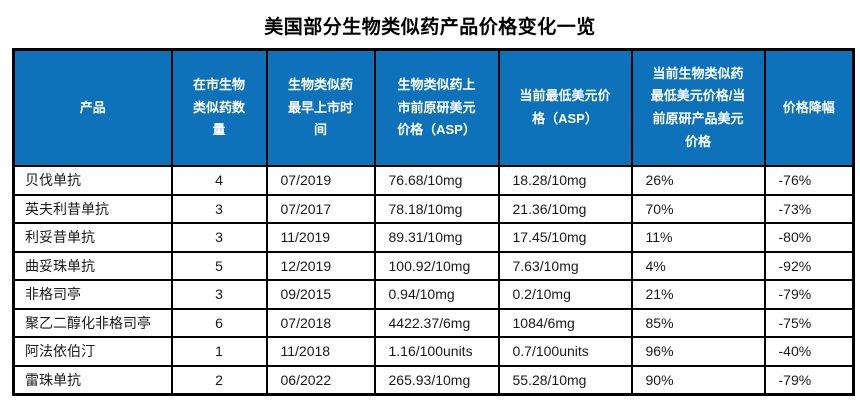  What do you see at coordinates (698, 380) in the screenshot?
I see `cell-price-ratio: 90%` at bounding box center [698, 380].